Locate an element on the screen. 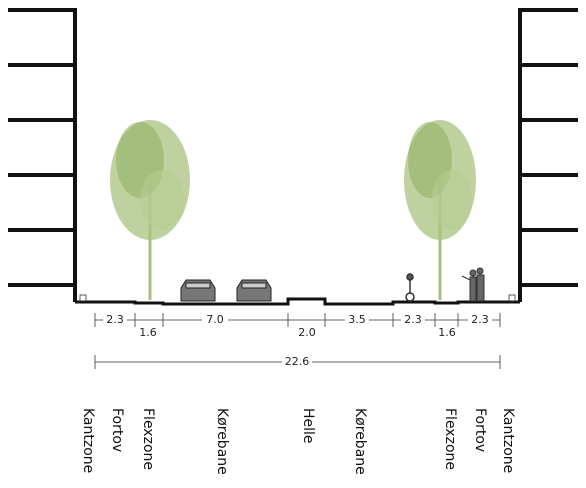  dimension: 3.5 is located at coordinates (357, 319).